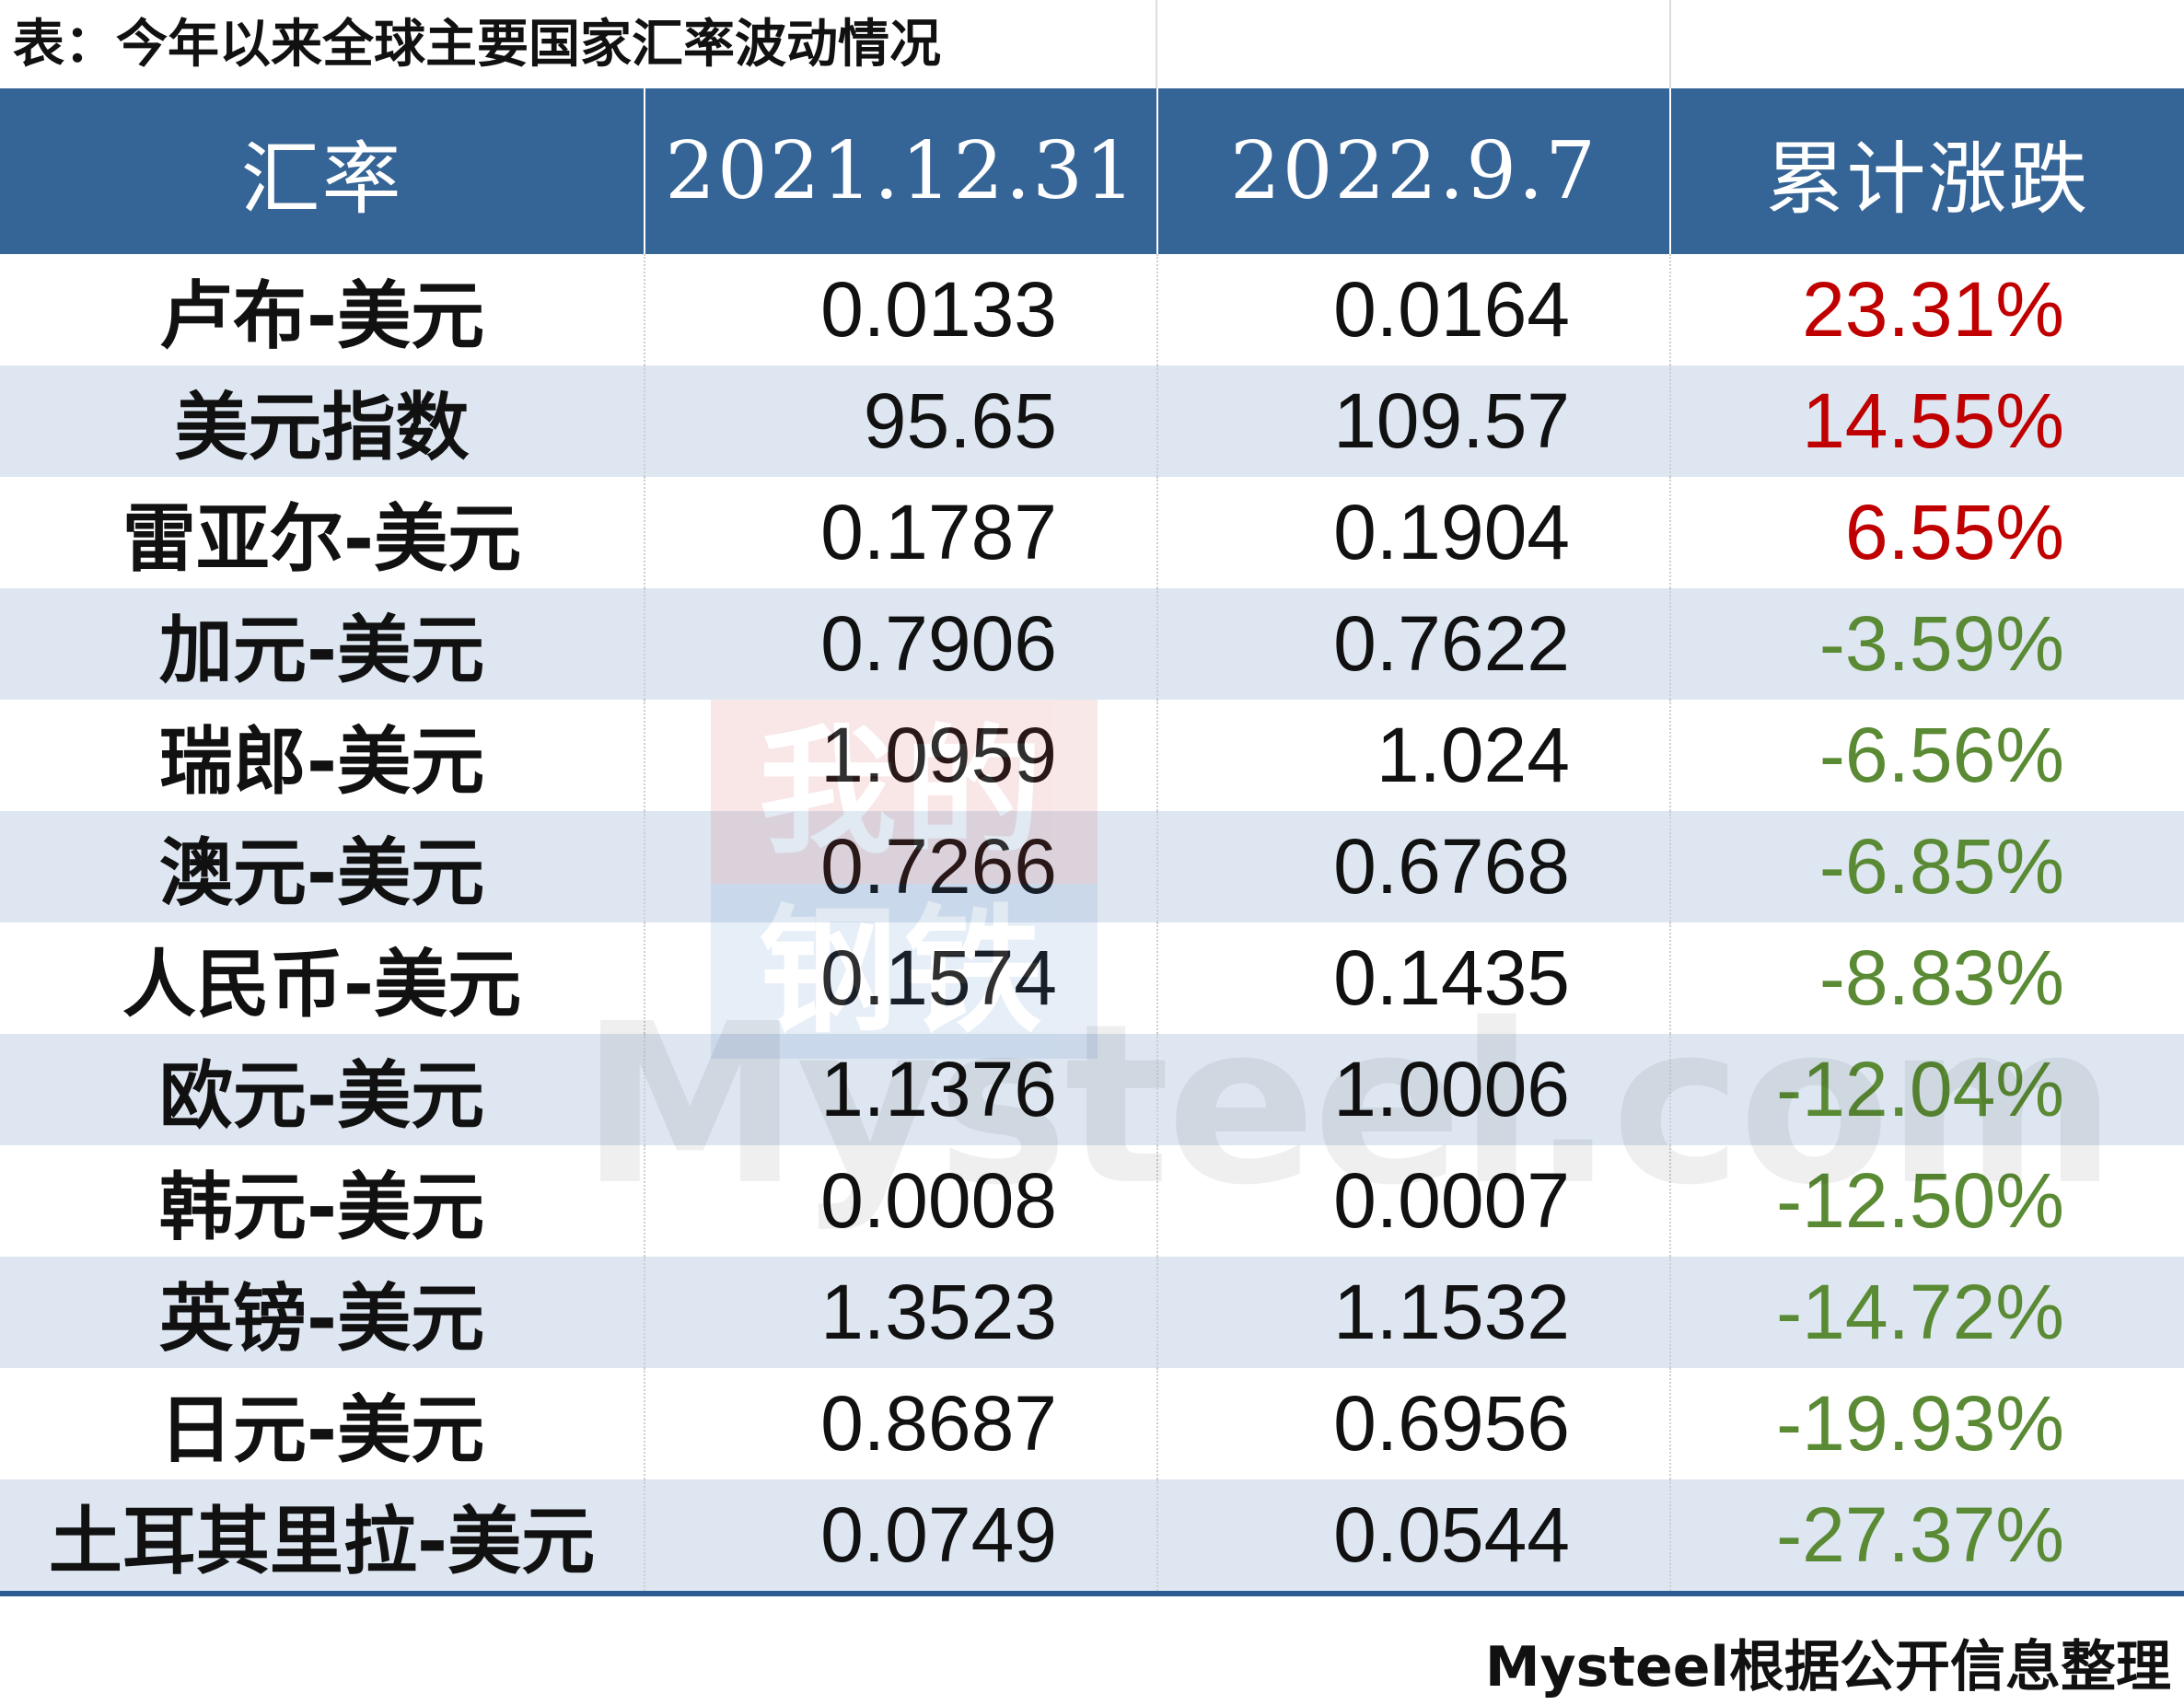  What do you see at coordinates (1413, 1423) in the screenshot?
I see `rate-2022-cell: 0.6956` at bounding box center [1413, 1423].